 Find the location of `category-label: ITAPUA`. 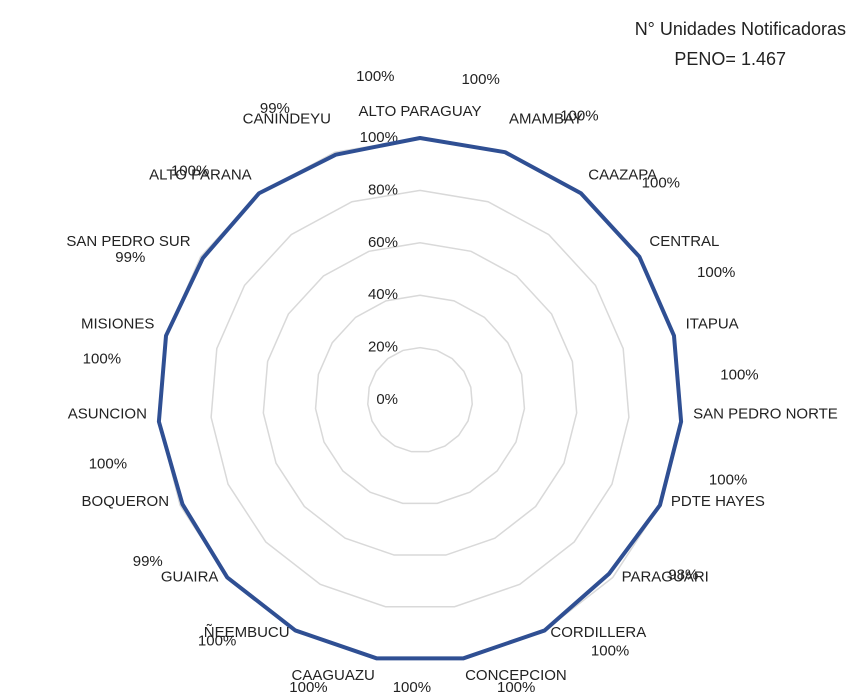

category-label: ITAPUA is located at coordinates (712, 324).